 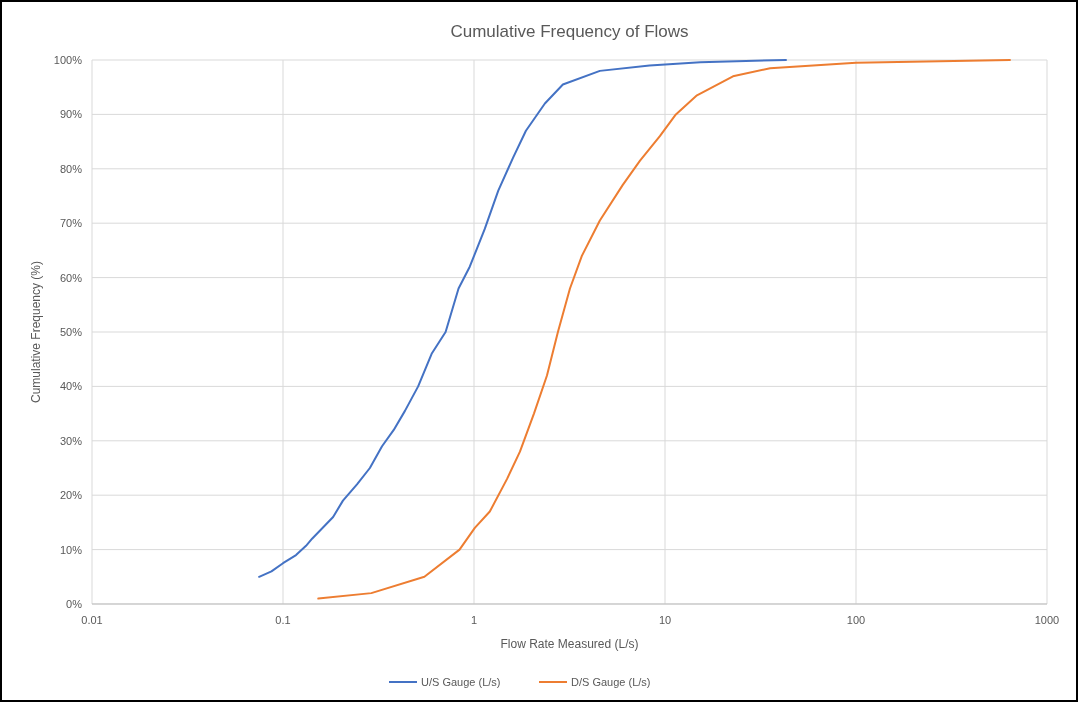 I want to click on y-tick-label: 60%, so click(x=71, y=277).